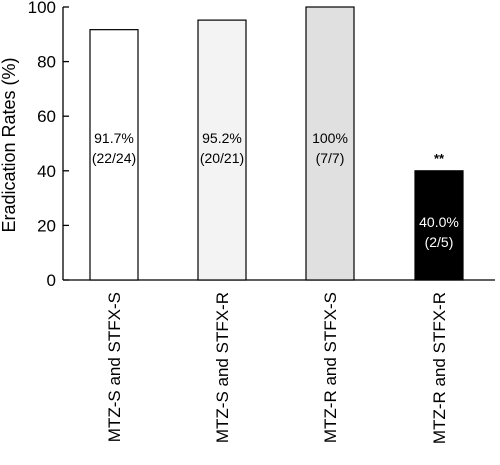 The height and width of the screenshot is (465, 500). Describe the element at coordinates (439, 368) in the screenshot. I see `x-category-label: MTZ-R and STFX-R` at that location.